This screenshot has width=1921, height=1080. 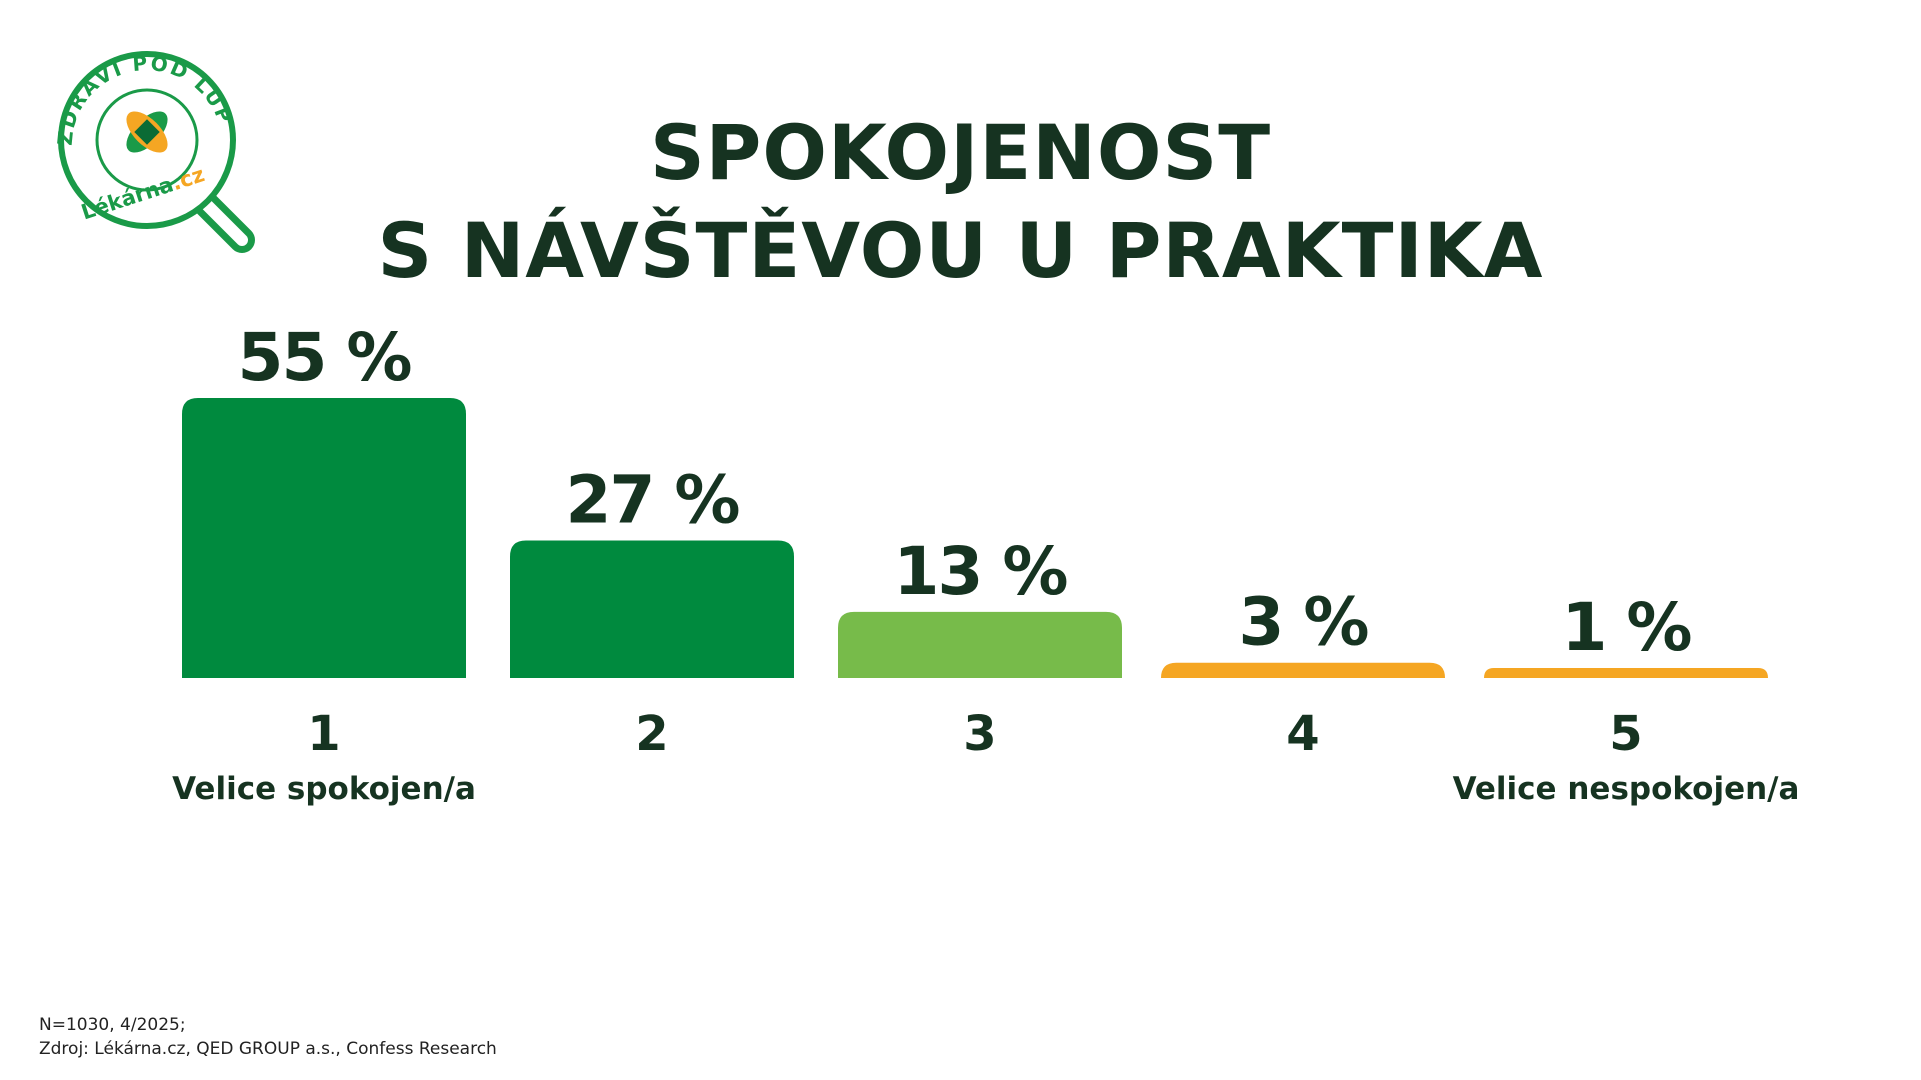 What do you see at coordinates (979, 734) in the screenshot?
I see `category-label-3: 3` at bounding box center [979, 734].